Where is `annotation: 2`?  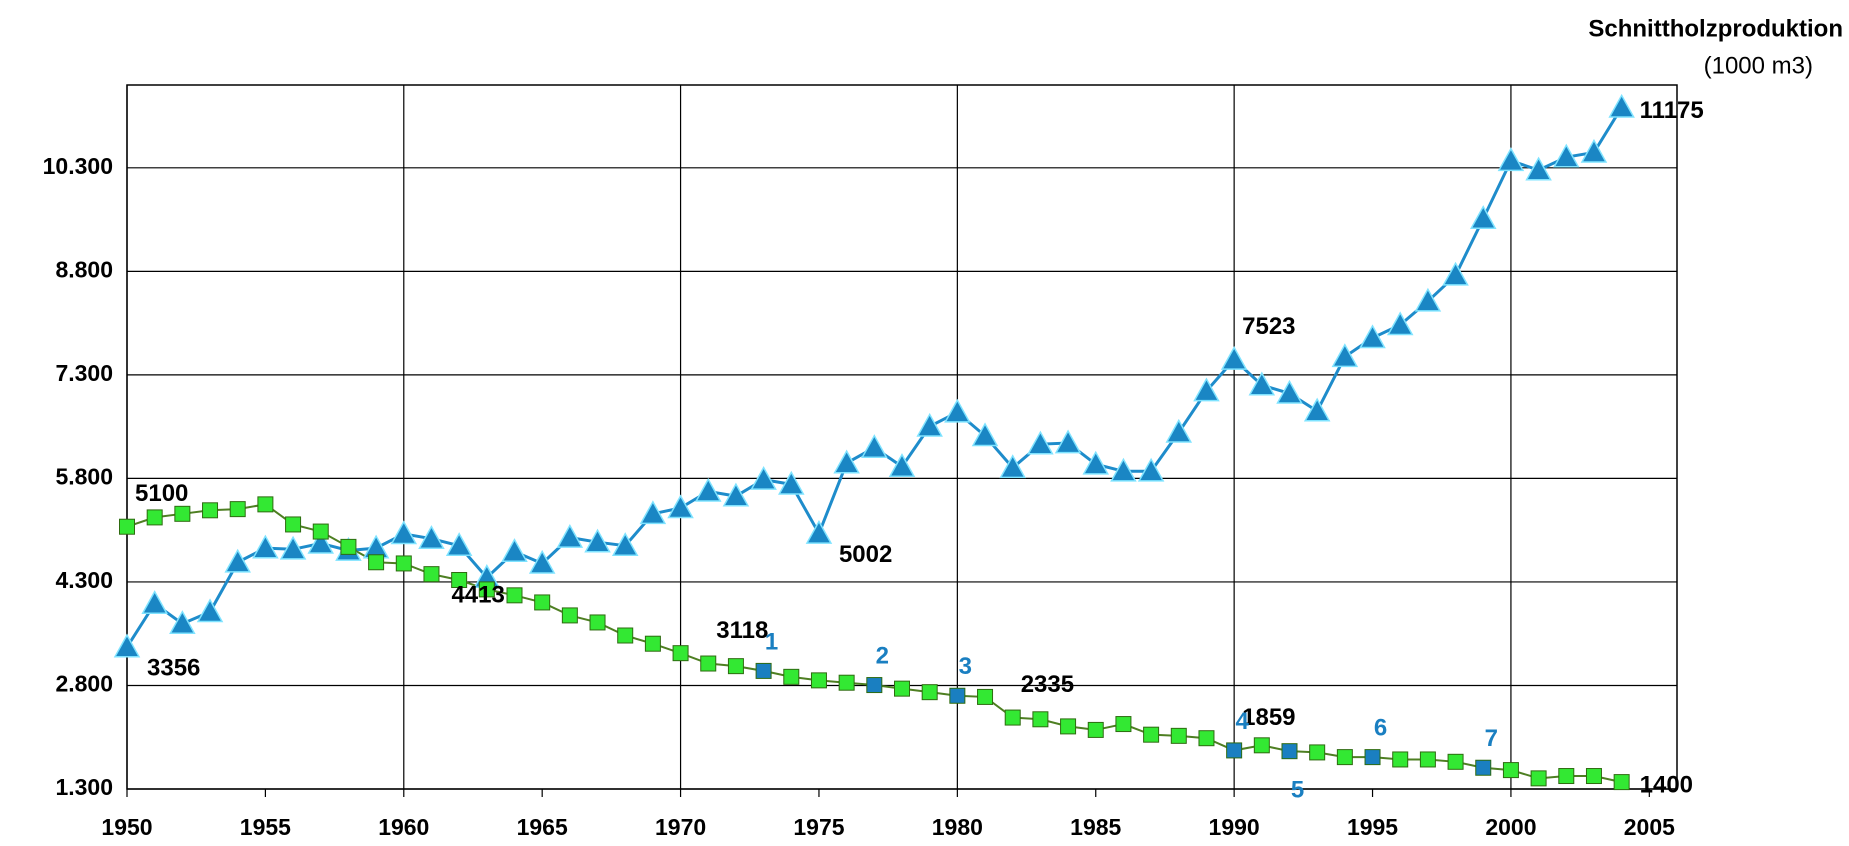
annotation: 2 is located at coordinates (882, 655).